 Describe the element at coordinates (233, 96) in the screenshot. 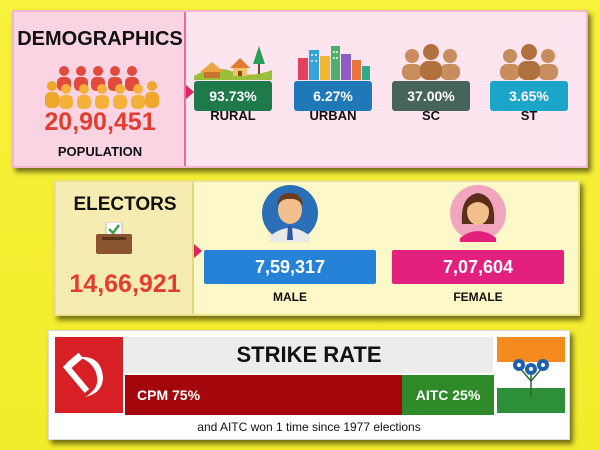

I see `rural-value: 93.73%` at that location.